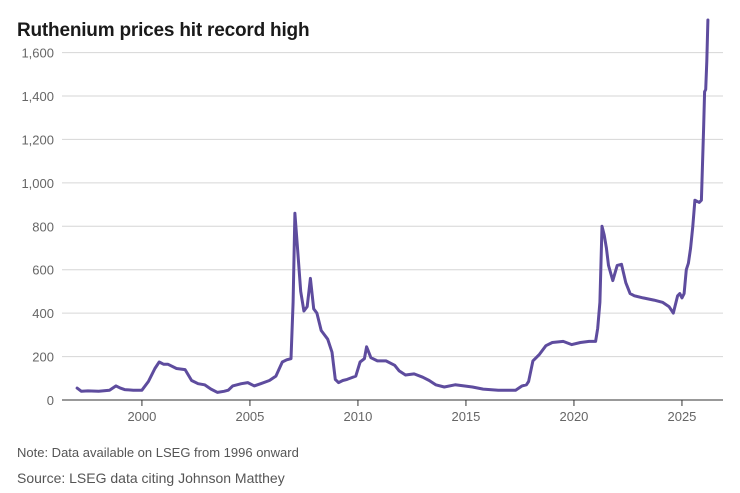 The width and height of the screenshot is (740, 493). I want to click on x-tick-label: 2025, so click(681, 416).